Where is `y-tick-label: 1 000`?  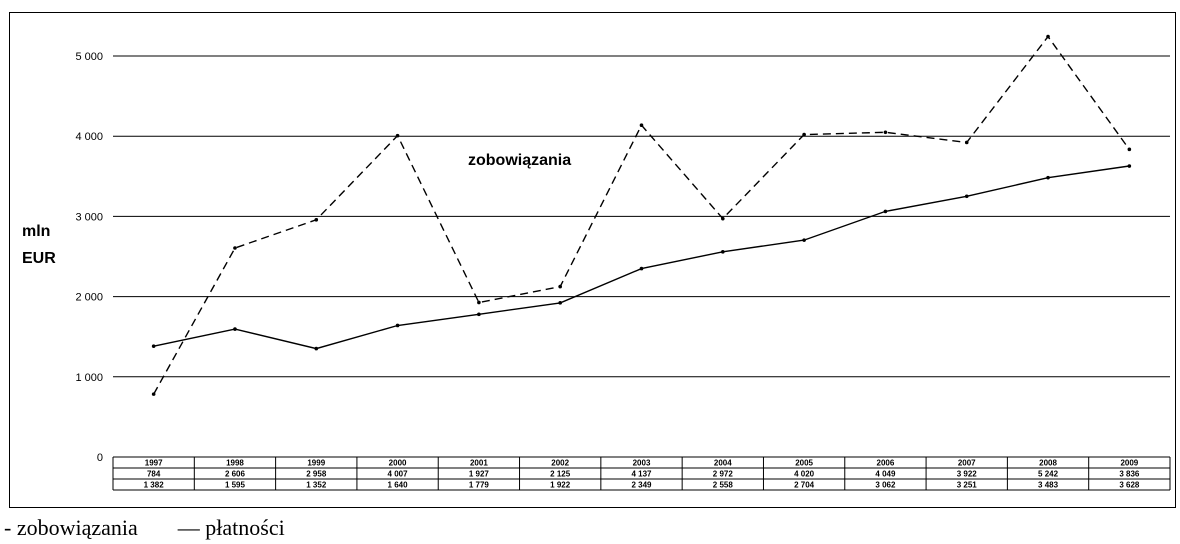 y-tick-label: 1 000 is located at coordinates (89, 378).